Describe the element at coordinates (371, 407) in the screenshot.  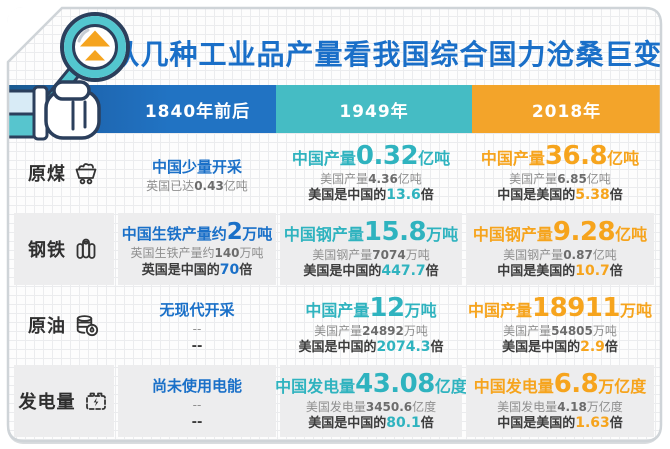
I see `cell-secondary-text: 美国发电量3450.6亿度` at that location.